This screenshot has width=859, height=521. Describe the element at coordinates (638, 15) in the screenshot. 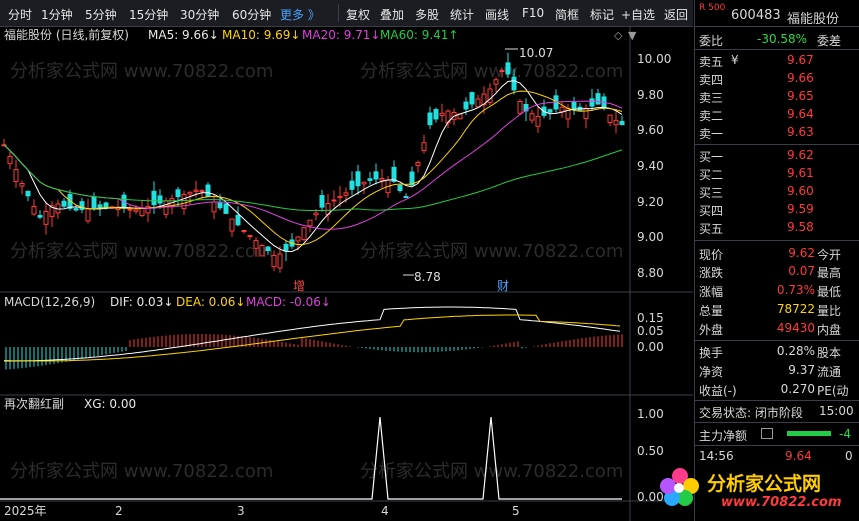

I see `add-watchlist-button: +自选` at that location.